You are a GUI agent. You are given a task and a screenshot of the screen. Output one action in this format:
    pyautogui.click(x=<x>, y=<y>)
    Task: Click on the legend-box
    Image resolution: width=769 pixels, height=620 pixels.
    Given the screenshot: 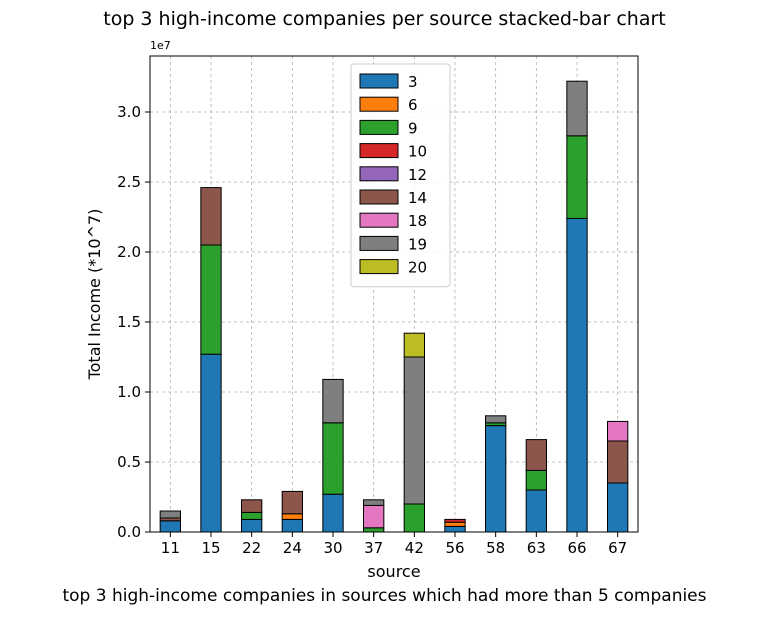 What is the action you would take?
    pyautogui.click(x=400, y=175)
    